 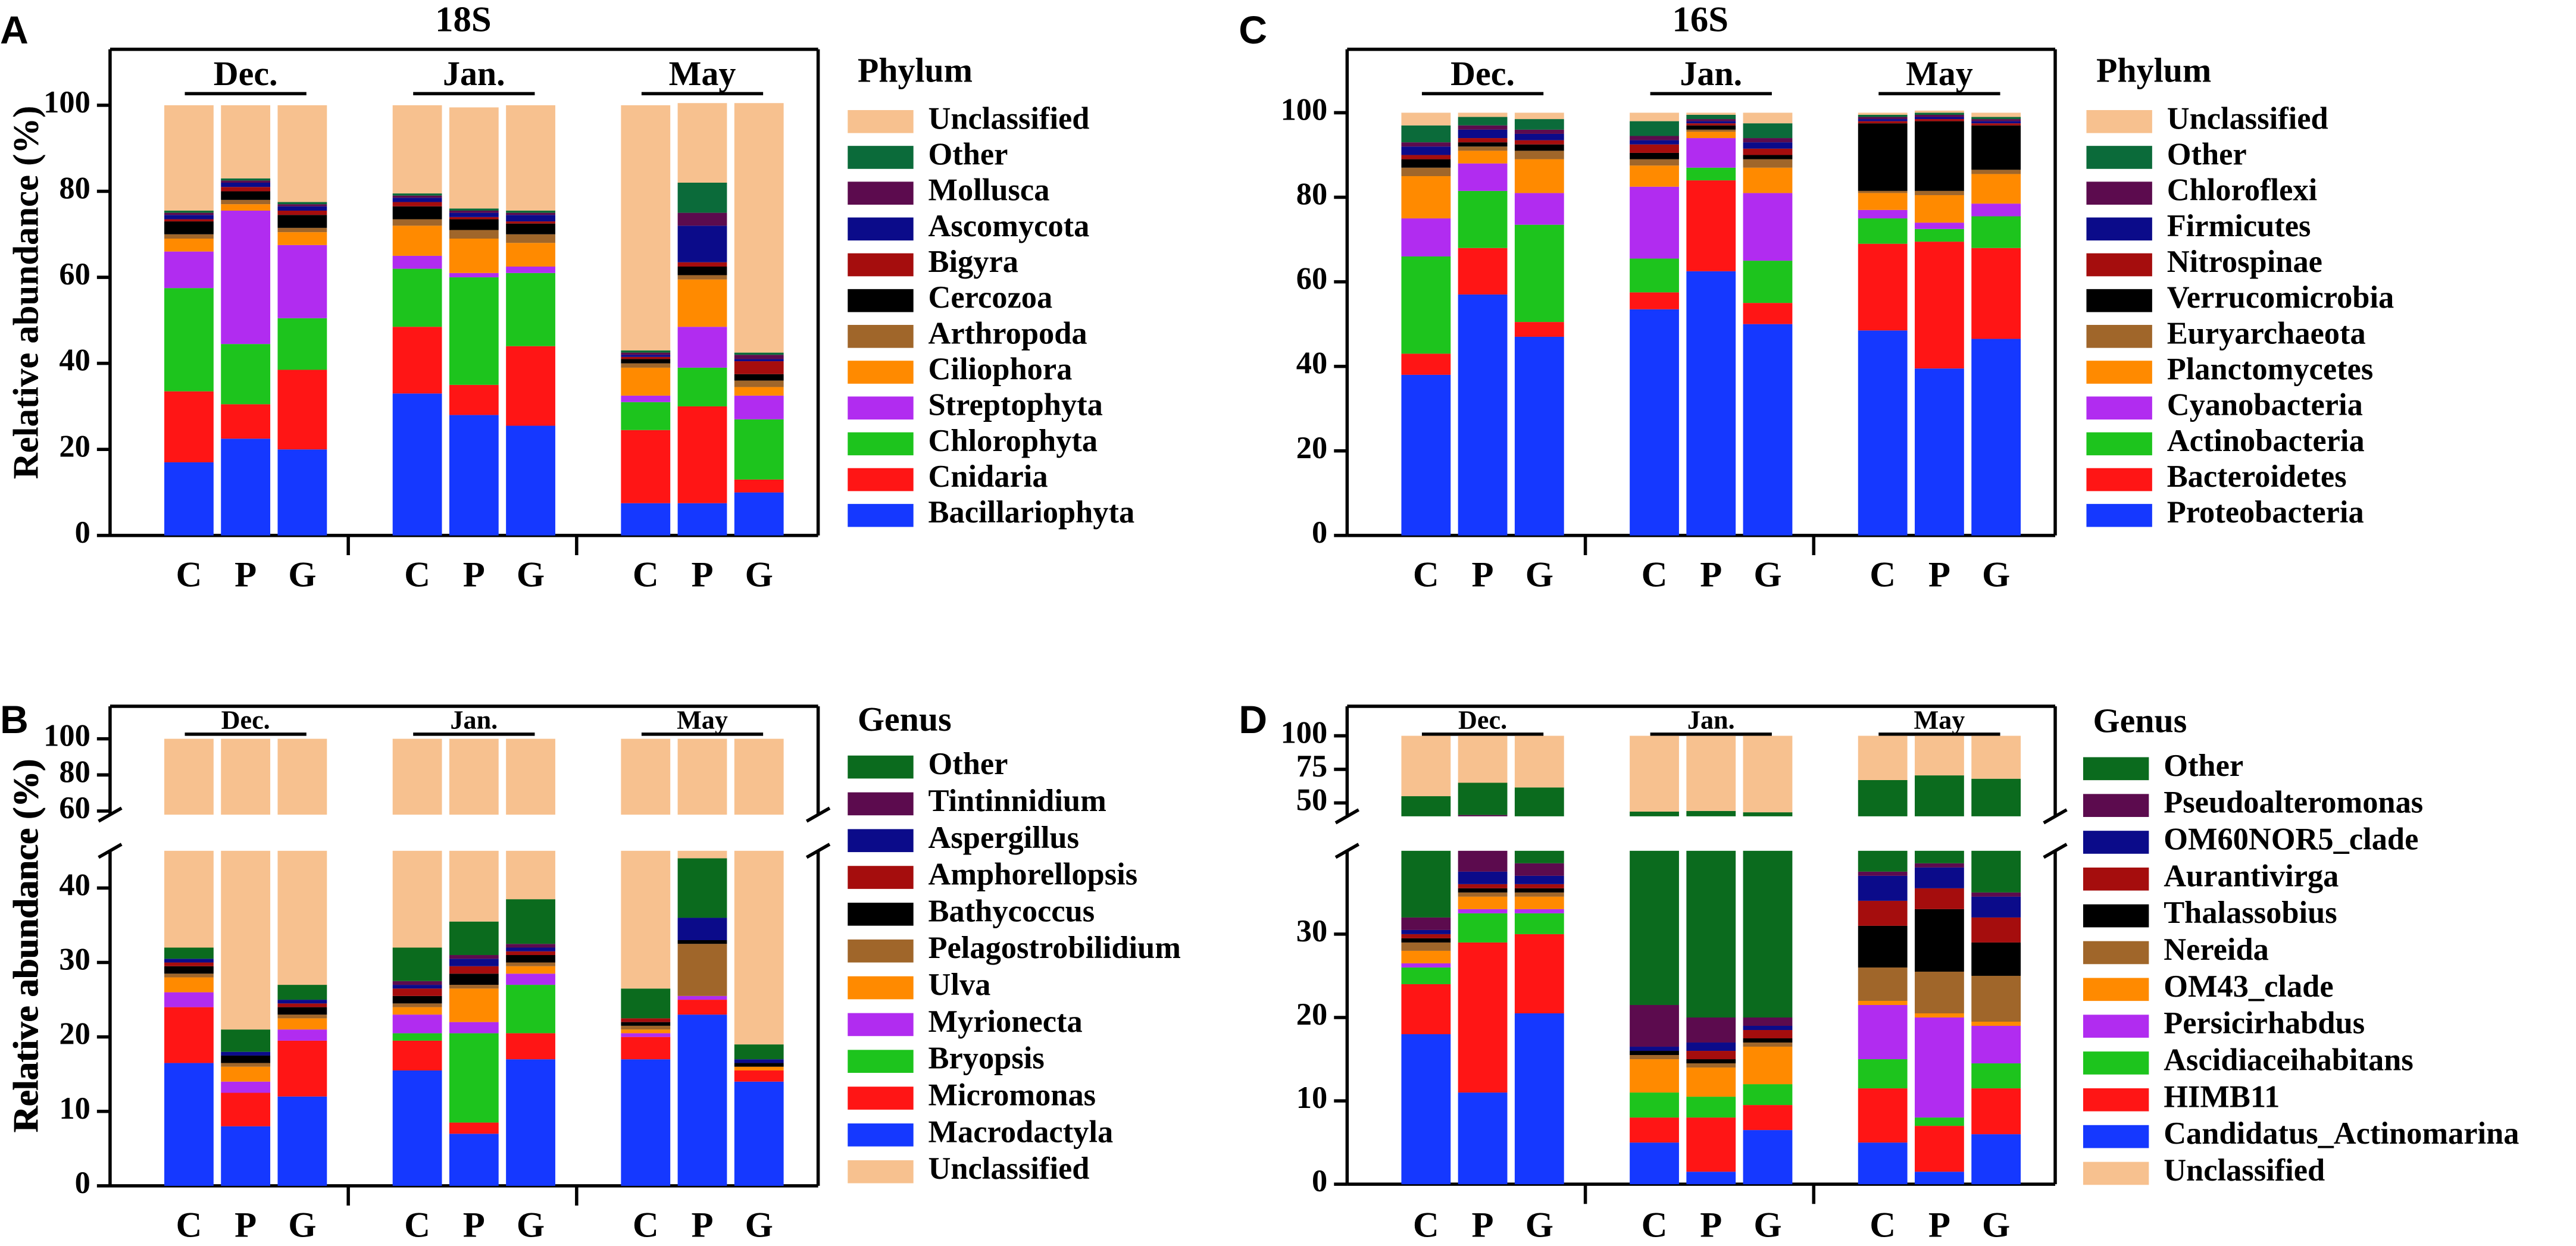 I want to click on legend-label: Bigyra, so click(x=973, y=262).